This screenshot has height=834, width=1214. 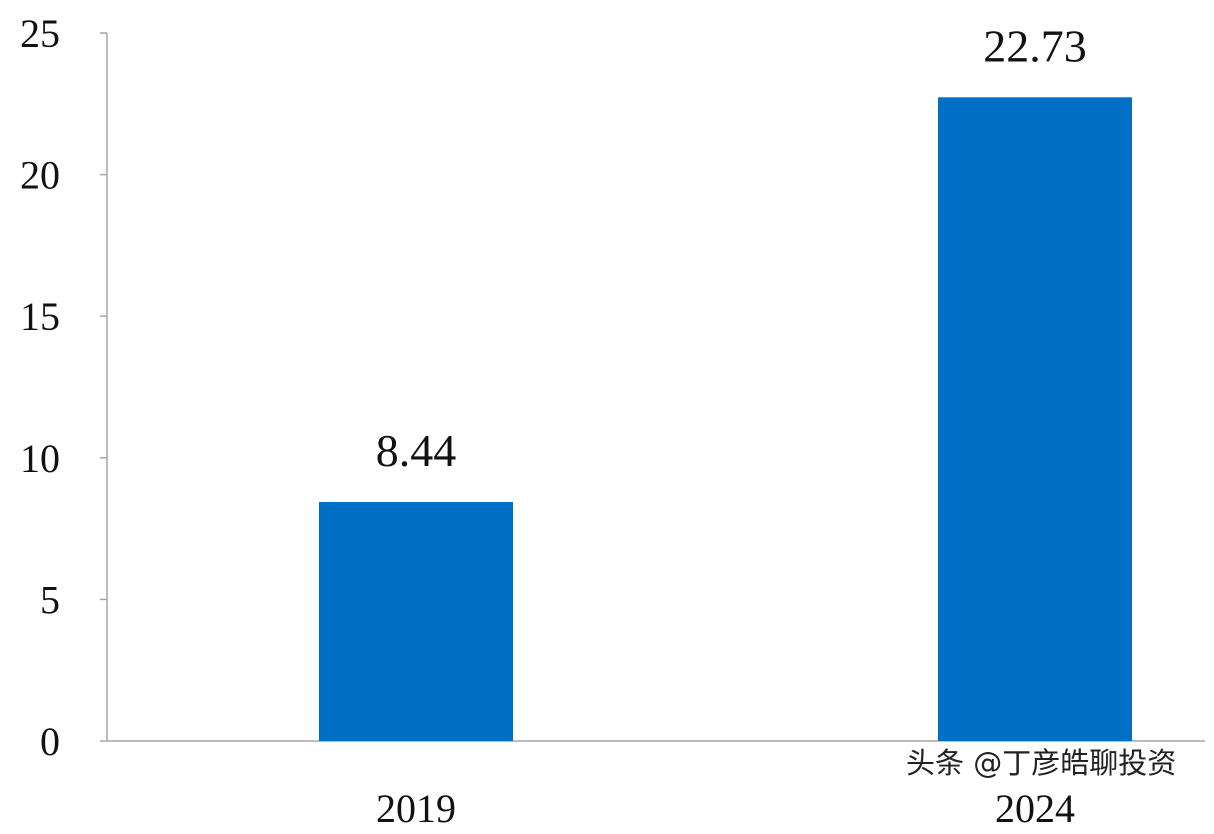 I want to click on watermark: 头条 @丁彦皓聊投资, so click(x=1041, y=763).